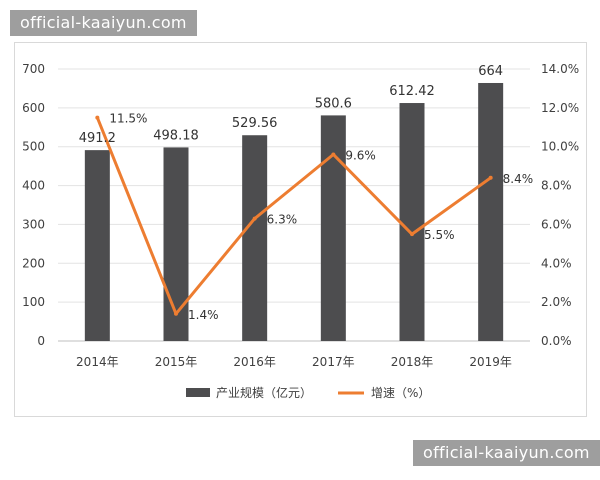 The height and width of the screenshot is (480, 600). I want to click on legend-label-bar: 产业规模（亿元）, so click(264, 392).